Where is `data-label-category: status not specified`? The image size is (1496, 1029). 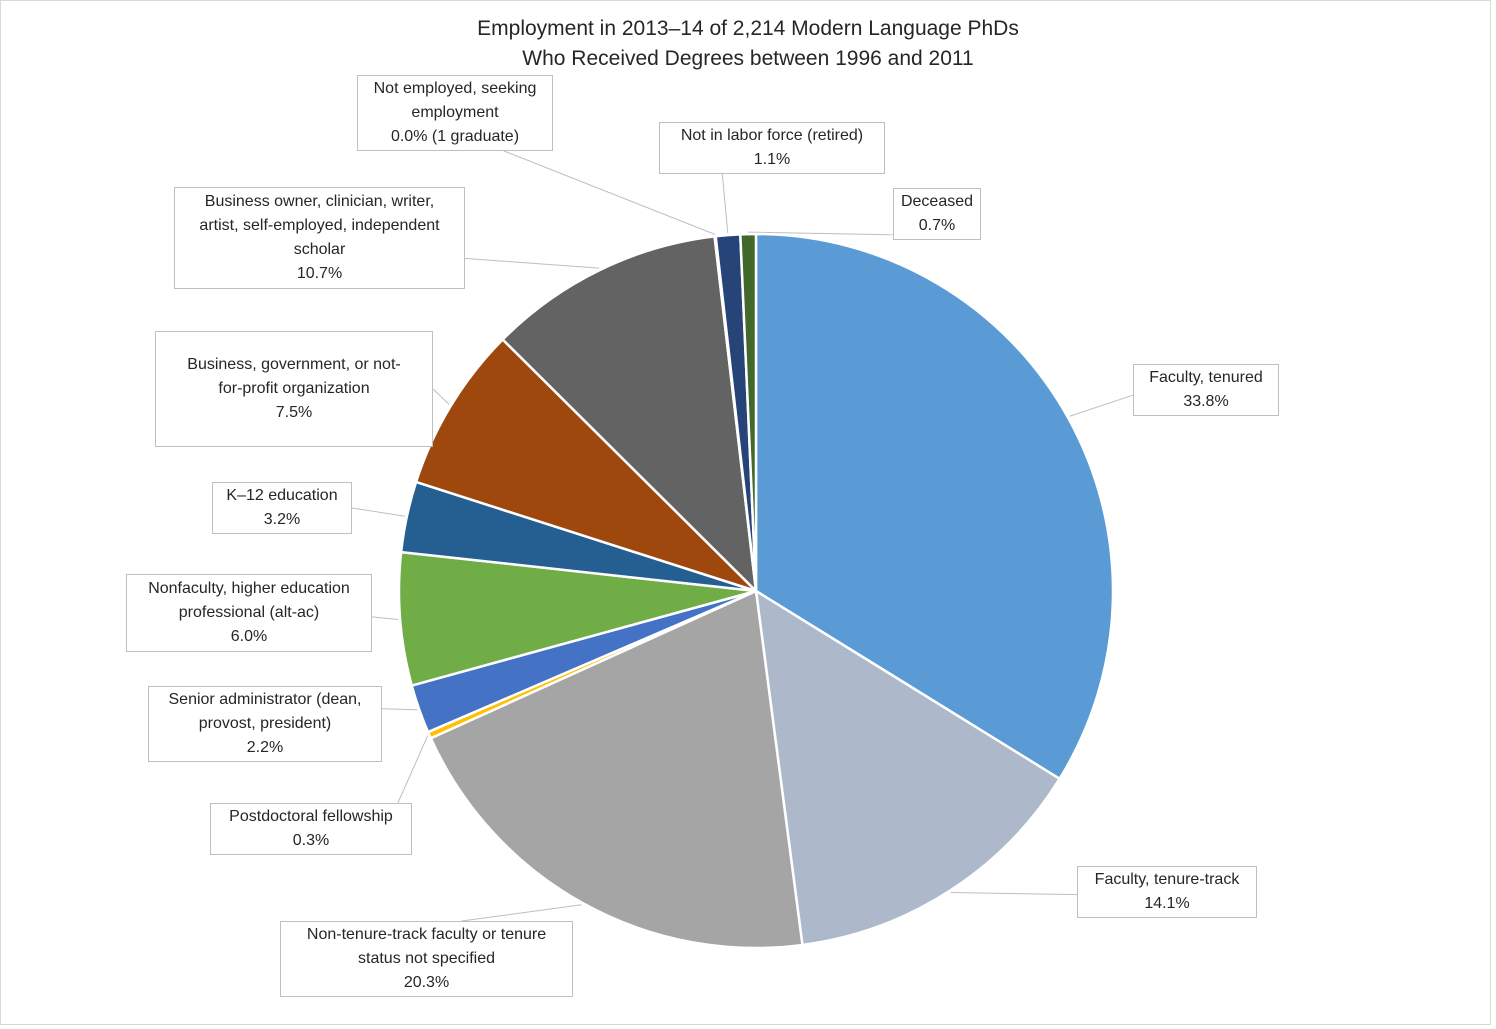 data-label-category: status not specified is located at coordinates (426, 958).